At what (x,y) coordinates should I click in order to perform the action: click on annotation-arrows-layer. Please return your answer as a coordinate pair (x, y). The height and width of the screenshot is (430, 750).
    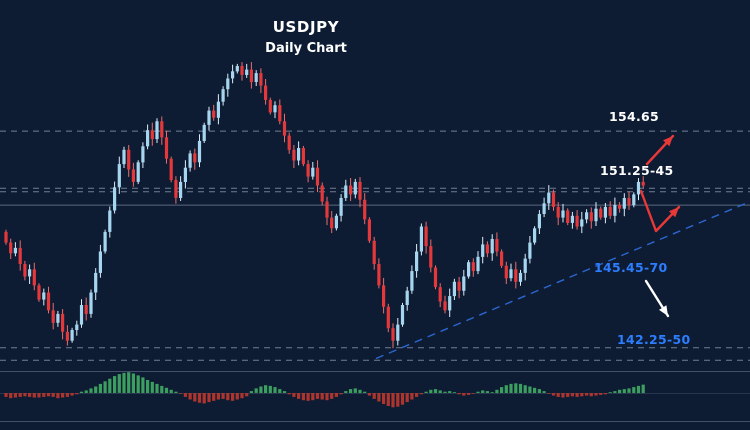
    Looking at the image, I should click on (660, 226).